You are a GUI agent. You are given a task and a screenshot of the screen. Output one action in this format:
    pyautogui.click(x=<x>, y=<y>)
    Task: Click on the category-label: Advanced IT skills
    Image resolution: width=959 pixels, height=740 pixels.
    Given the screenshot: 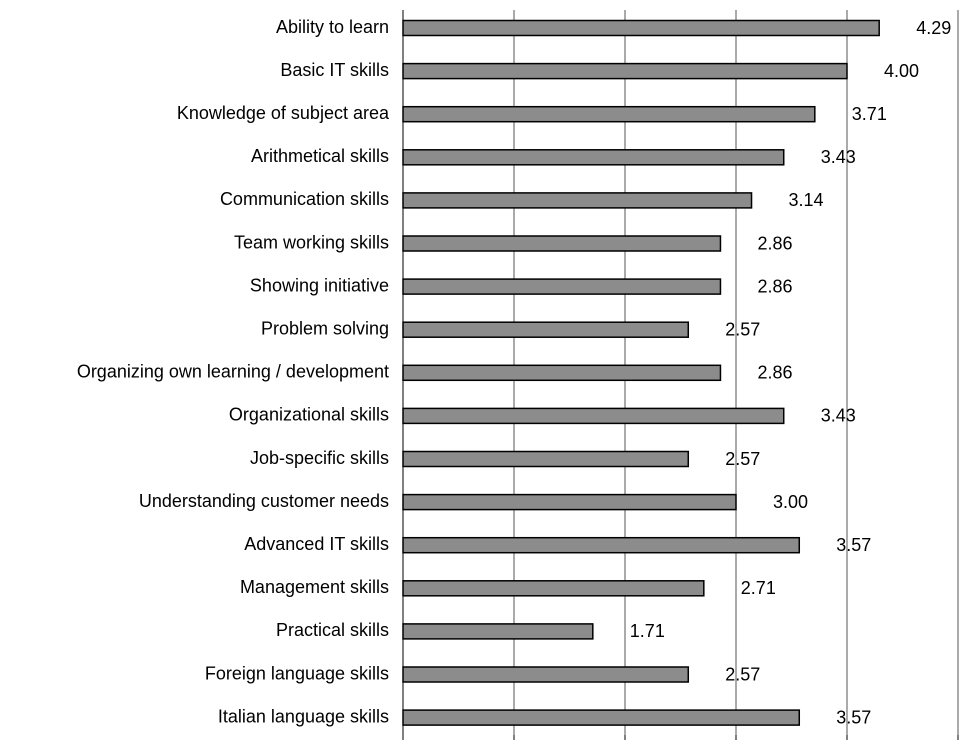 What is the action you would take?
    pyautogui.click(x=316, y=544)
    